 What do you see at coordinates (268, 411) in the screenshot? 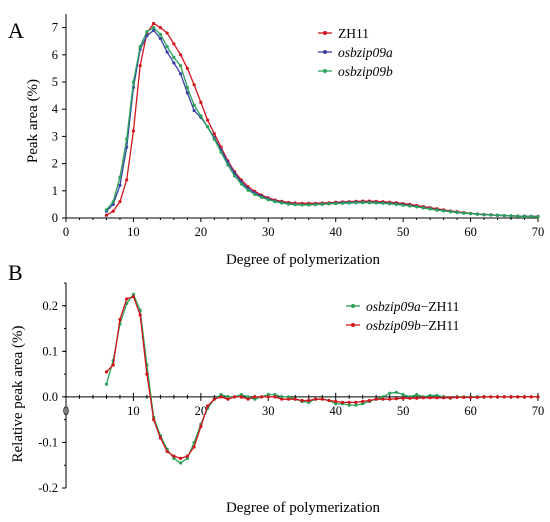
I see `x-tick-label: 30` at bounding box center [268, 411].